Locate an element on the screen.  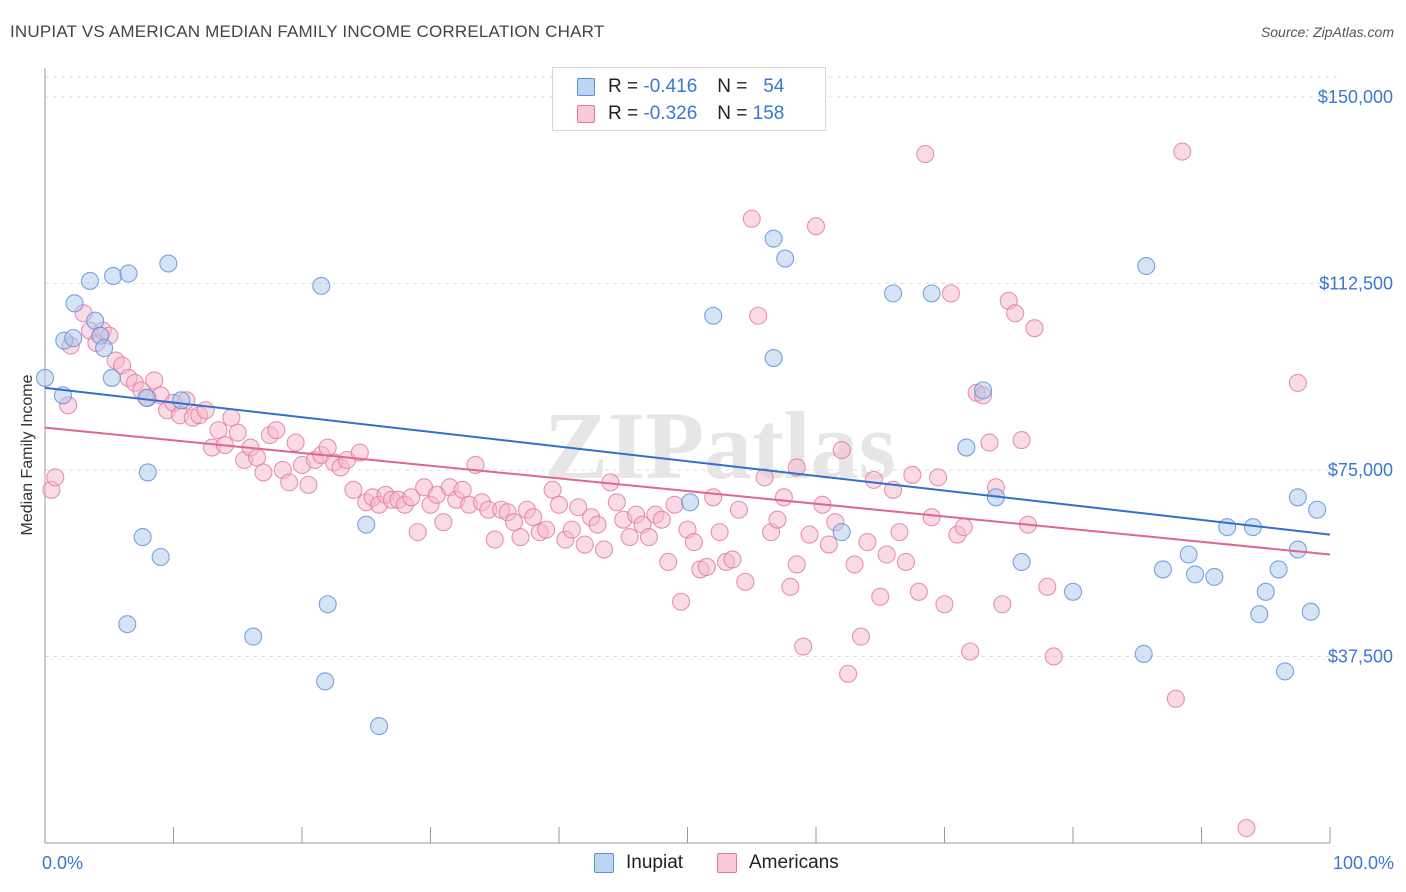
correlation-legend: R = -0.416 N = 54 R = -0.326 N = 158 is located at coordinates (689, 99).